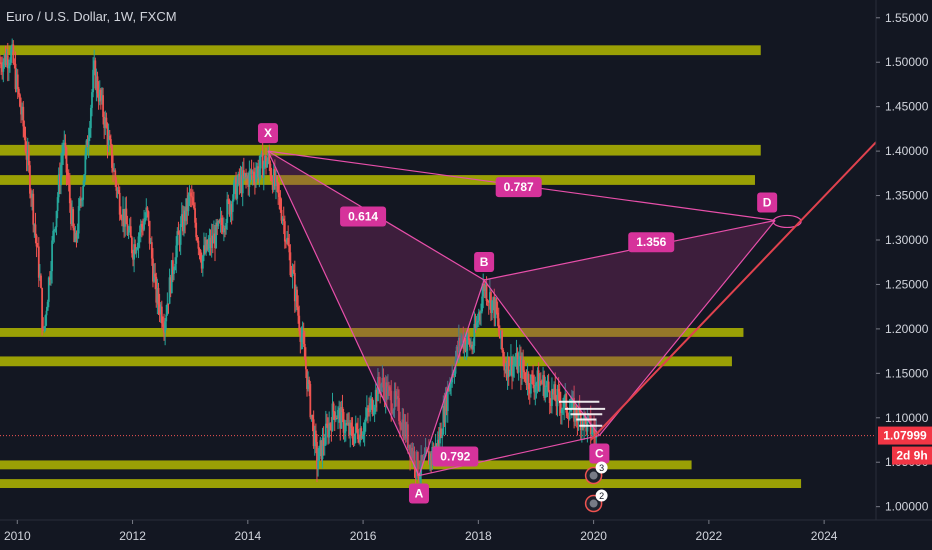  Describe the element at coordinates (451, 377) in the screenshot. I see `pattern-leg-ab` at that location.